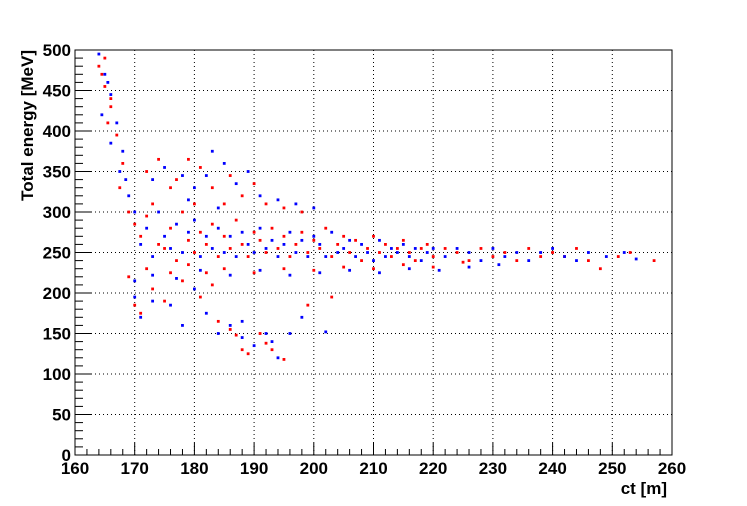 This screenshot has width=747, height=506. I want to click on x-tick-label: 160, so click(75, 468).